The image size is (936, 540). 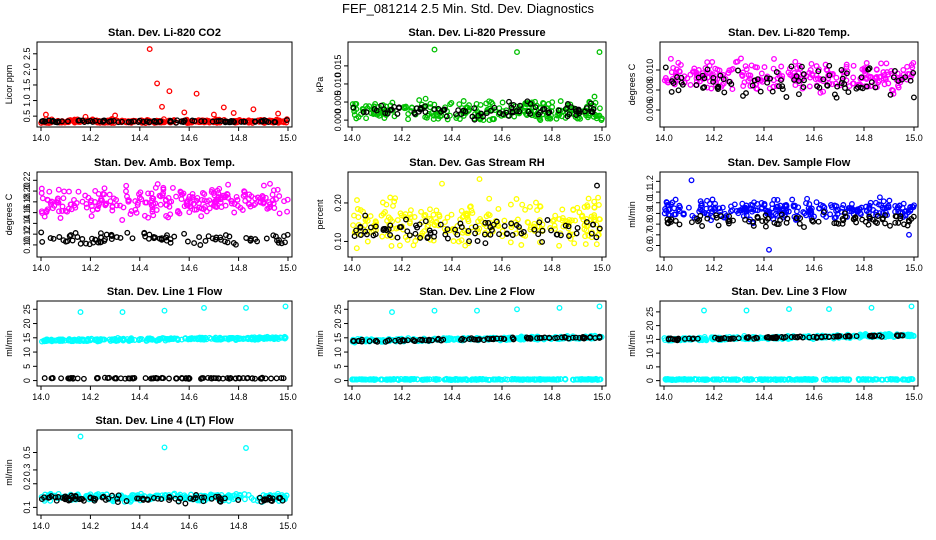 I want to click on x-tick-label: 14.8, so click(x=239, y=268).